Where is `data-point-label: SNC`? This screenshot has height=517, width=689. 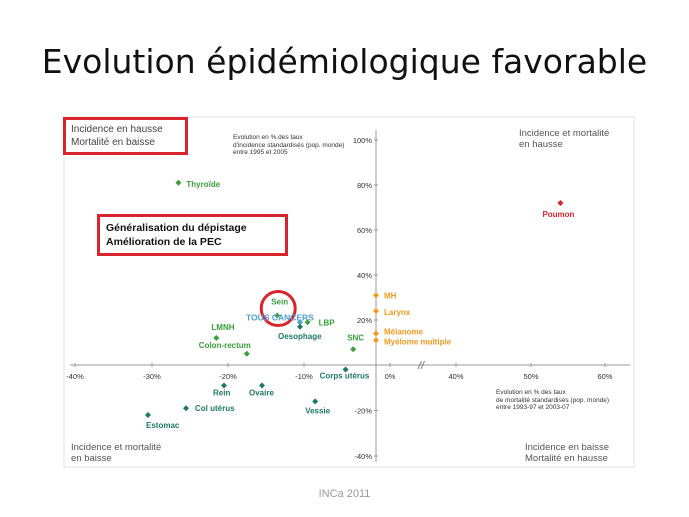 data-point-label: SNC is located at coordinates (355, 337).